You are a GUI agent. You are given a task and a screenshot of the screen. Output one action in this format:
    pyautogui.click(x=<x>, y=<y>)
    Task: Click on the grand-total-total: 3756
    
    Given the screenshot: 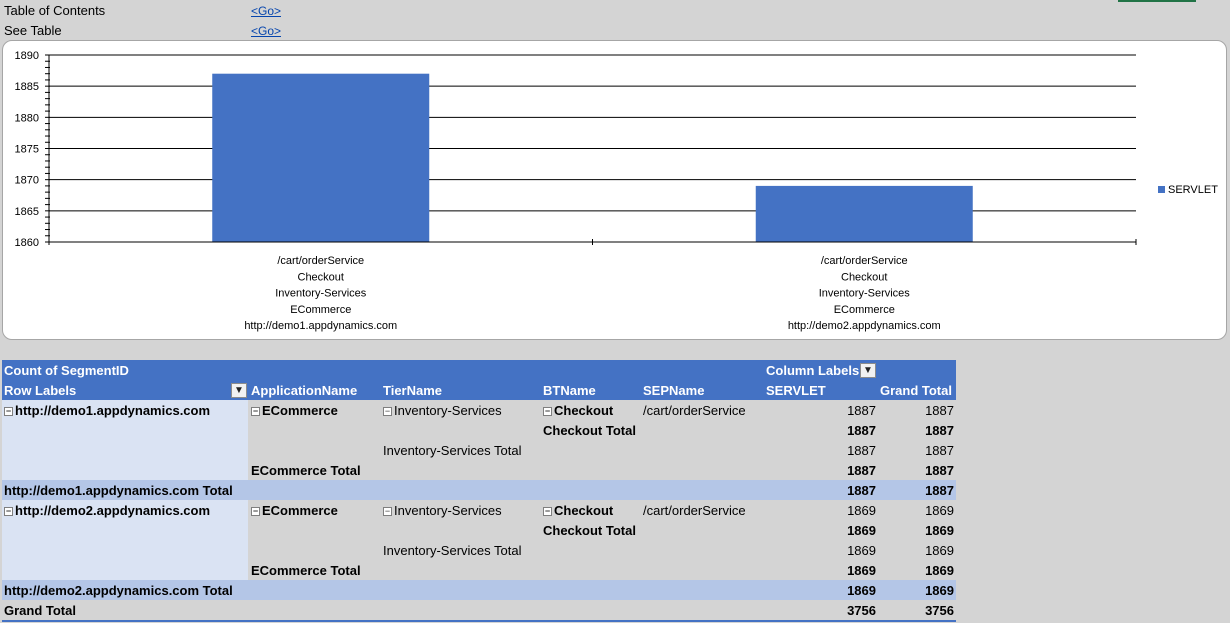 What is the action you would take?
    pyautogui.click(x=939, y=610)
    